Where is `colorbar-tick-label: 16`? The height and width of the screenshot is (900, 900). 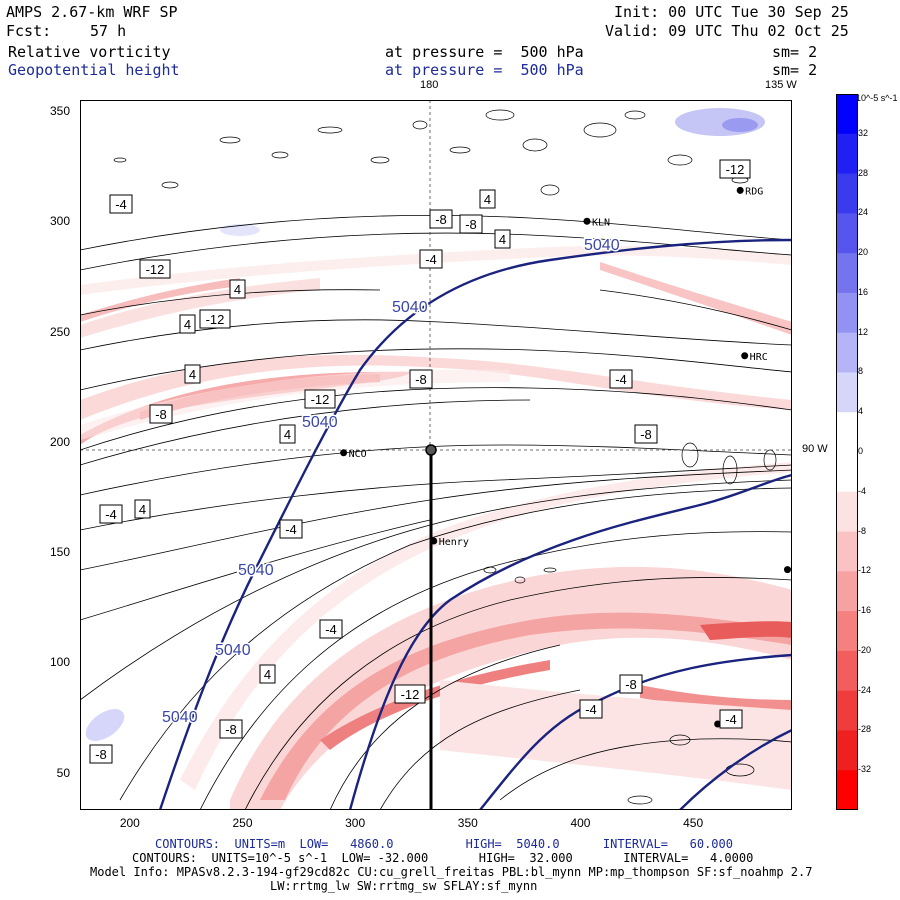
colorbar-tick-label: 16 is located at coordinates (863, 291).